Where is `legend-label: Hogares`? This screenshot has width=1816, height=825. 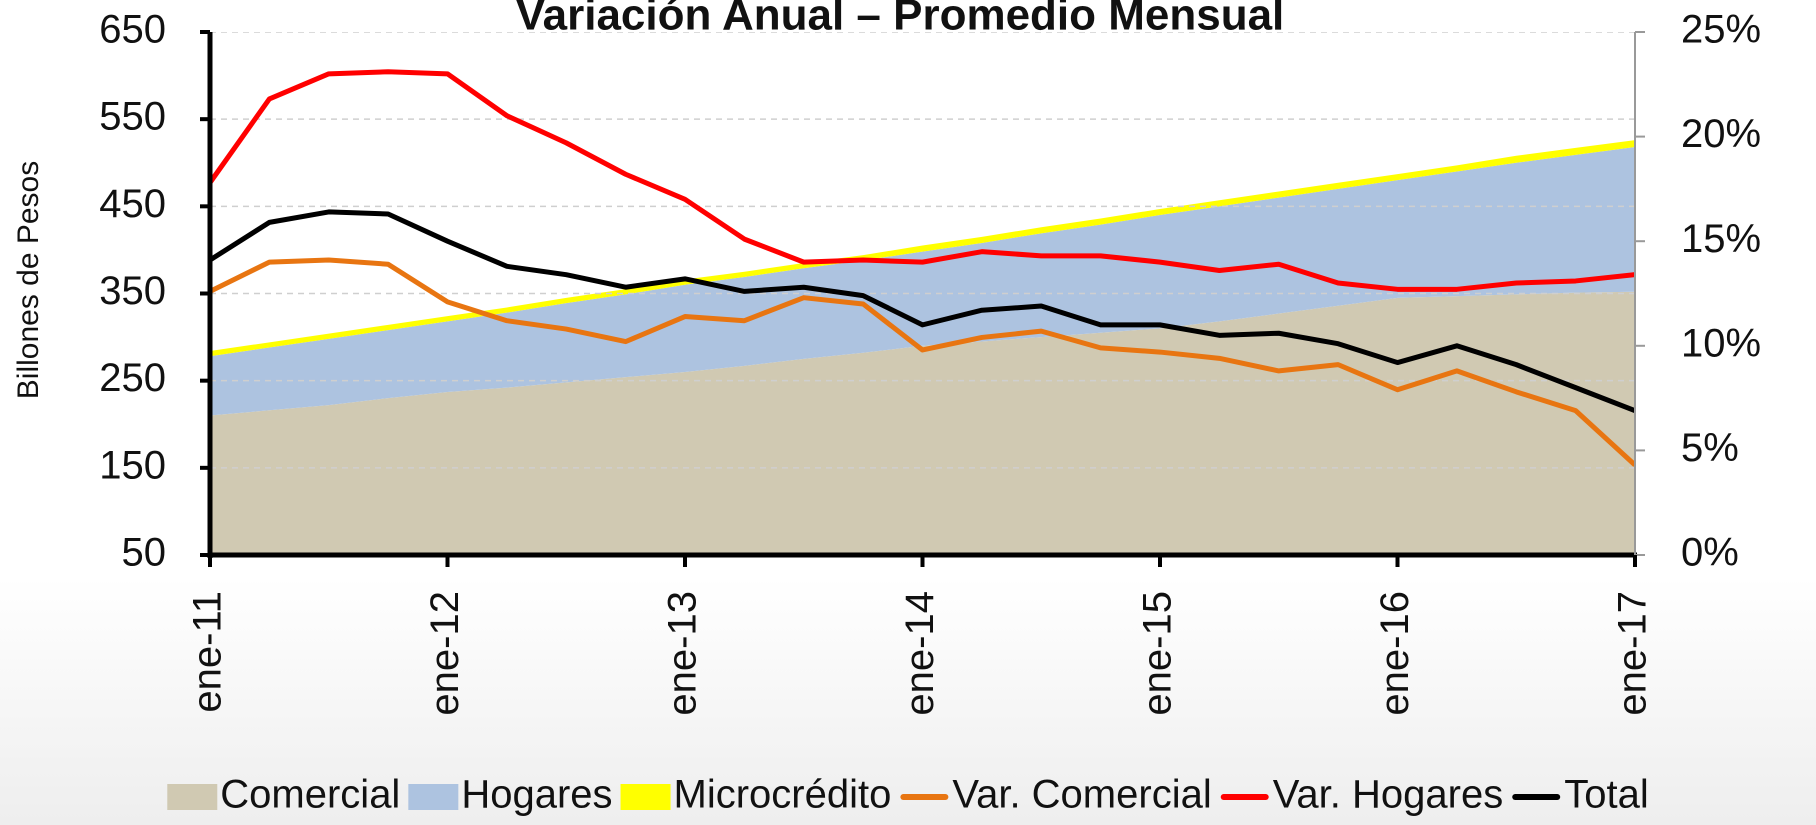
legend-label: Hogares is located at coordinates (536, 795).